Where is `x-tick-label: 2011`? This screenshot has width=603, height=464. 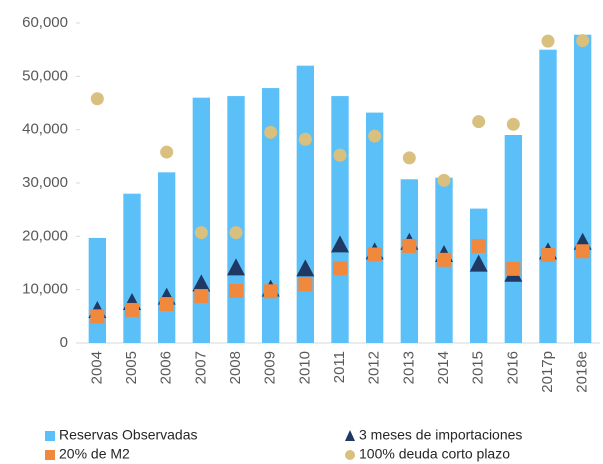
x-tick-label: 2011 is located at coordinates (339, 367).